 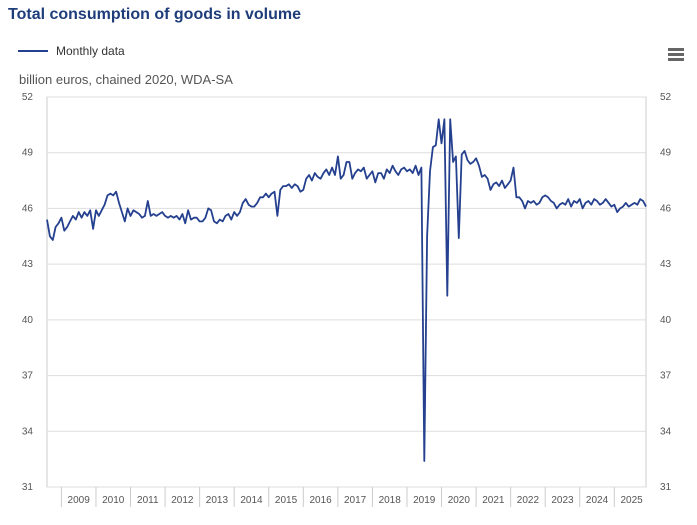 I want to click on x-tick-label: 2011, so click(x=148, y=500).